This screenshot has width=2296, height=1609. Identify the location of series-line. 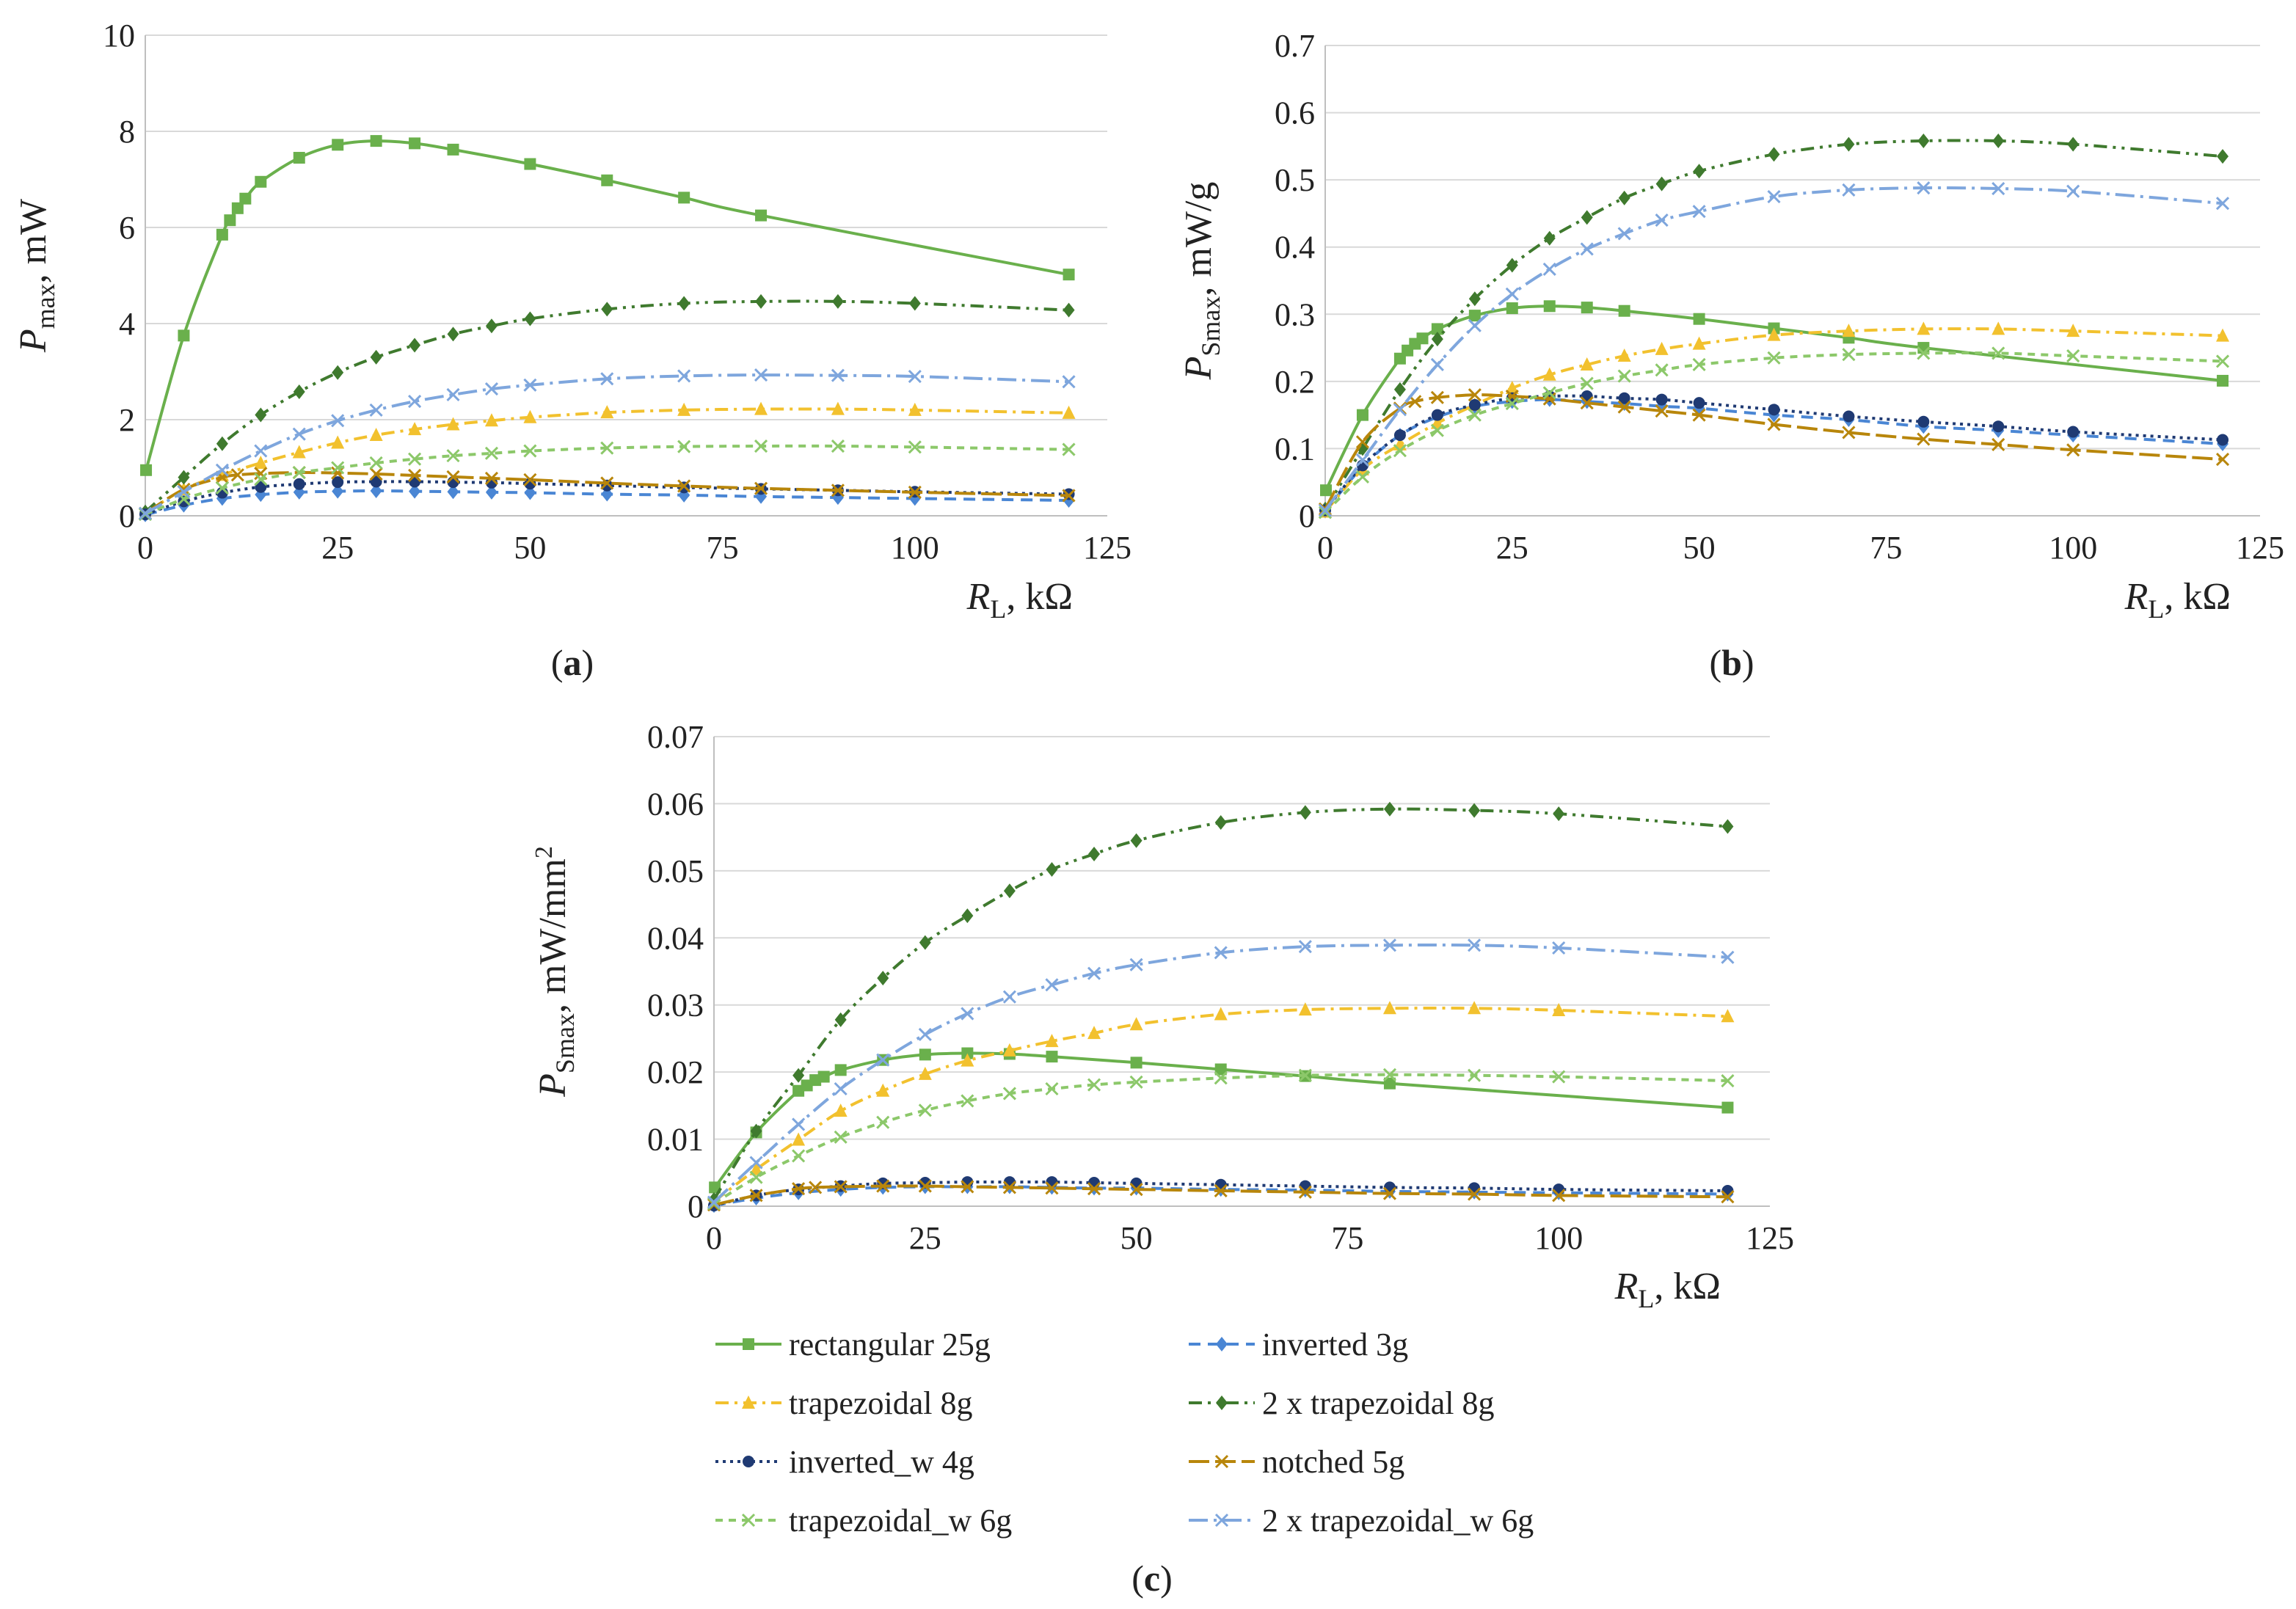
(1773, 432).